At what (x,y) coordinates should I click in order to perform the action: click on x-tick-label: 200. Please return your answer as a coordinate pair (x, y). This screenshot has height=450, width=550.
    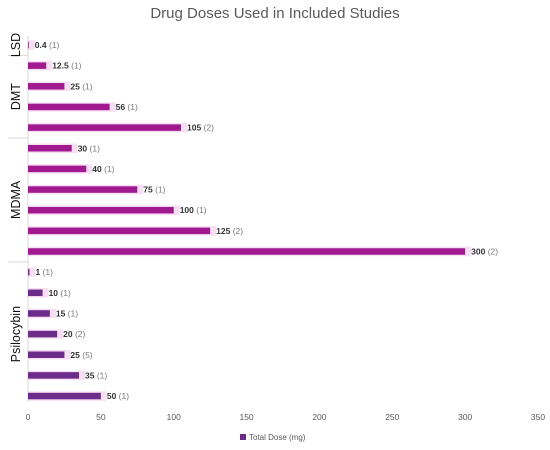
    Looking at the image, I should click on (319, 417).